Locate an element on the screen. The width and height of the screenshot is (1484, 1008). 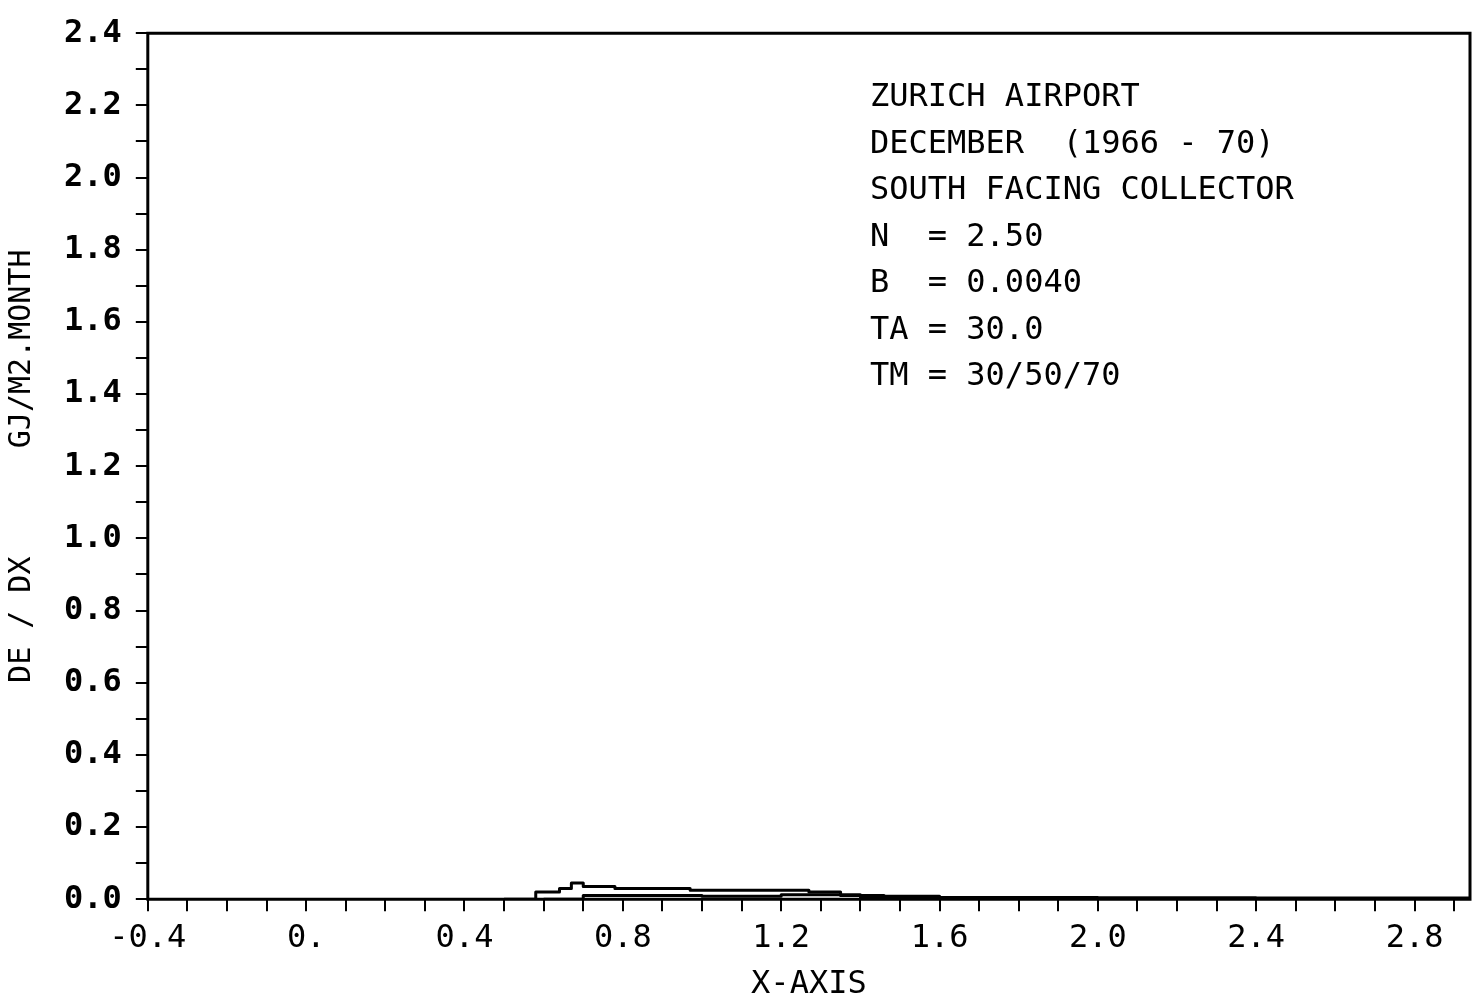
annotation: TM = 30/50/70 is located at coordinates (995, 374).